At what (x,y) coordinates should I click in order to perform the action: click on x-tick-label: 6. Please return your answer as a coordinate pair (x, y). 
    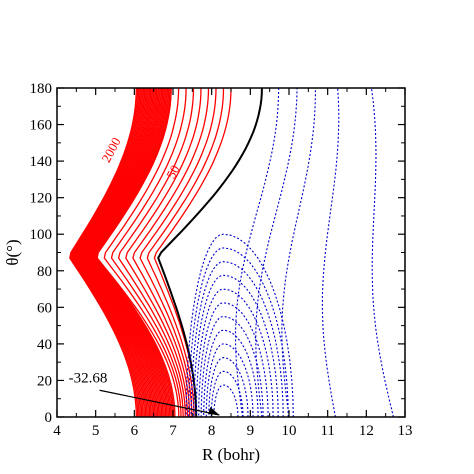
    Looking at the image, I should click on (135, 431).